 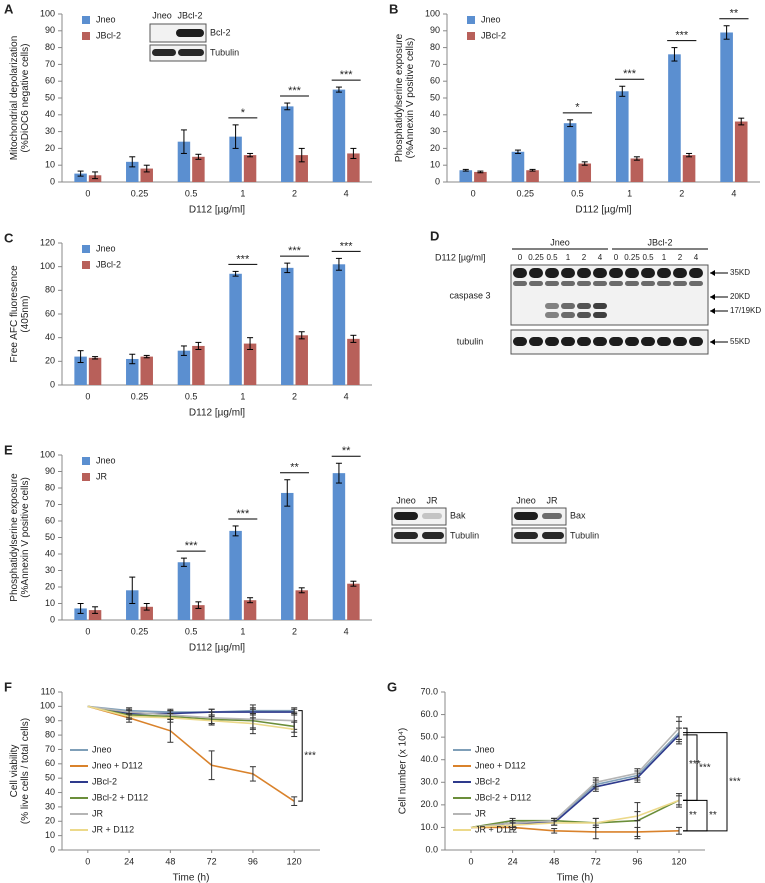 I want to click on x-tick-label: 24, so click(x=129, y=861).